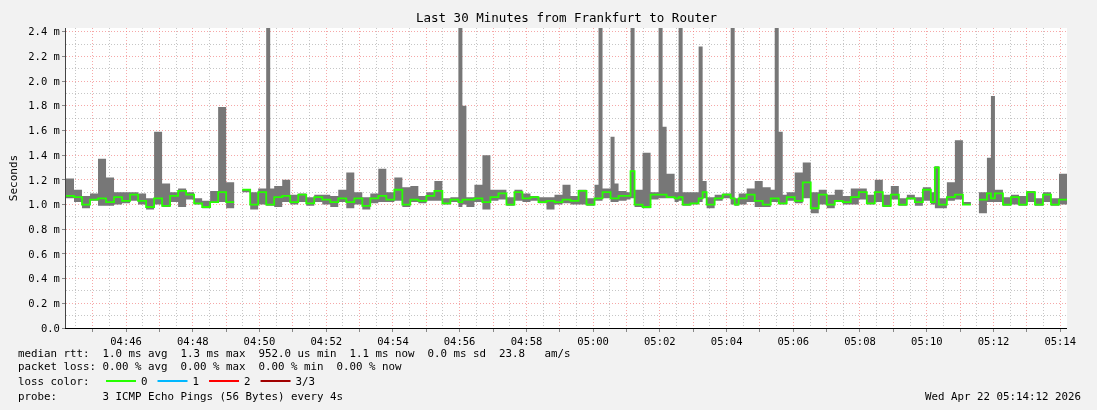  I want to click on text: Wed Apr 22 05:14:12 2026, so click(1003, 396).